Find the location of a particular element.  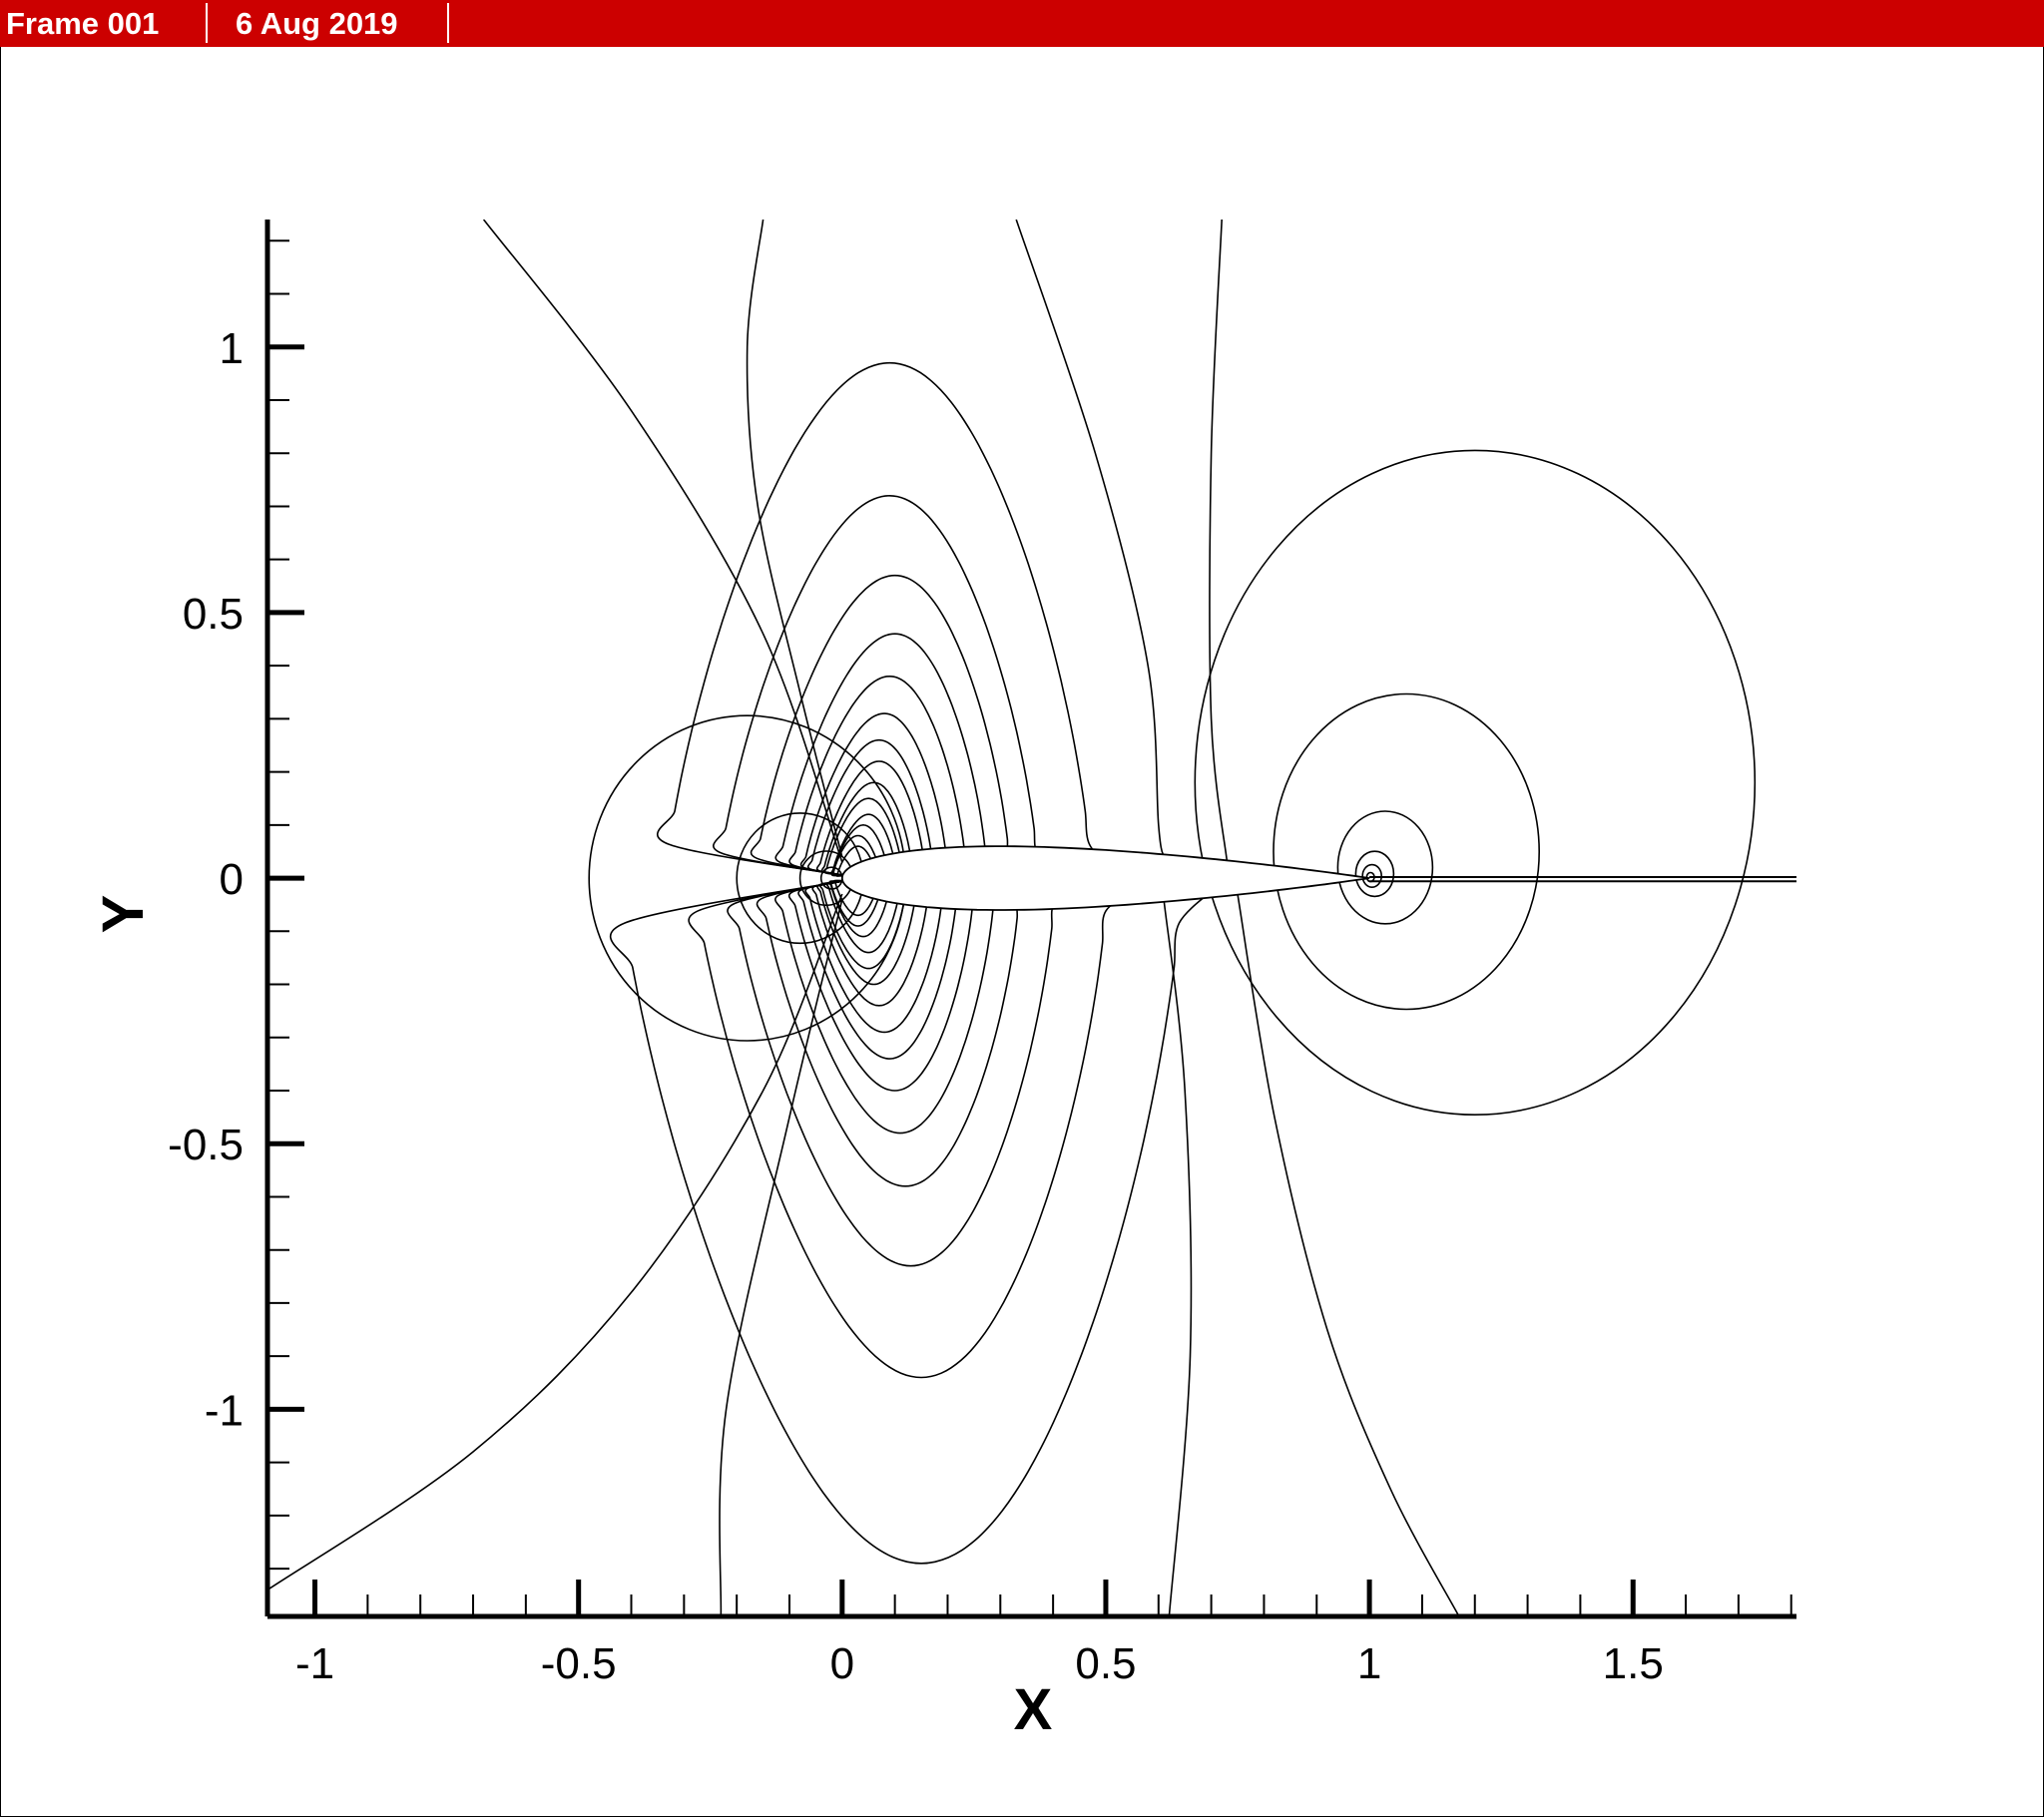

x-tick-label: 1.5 is located at coordinates (1633, 1663).